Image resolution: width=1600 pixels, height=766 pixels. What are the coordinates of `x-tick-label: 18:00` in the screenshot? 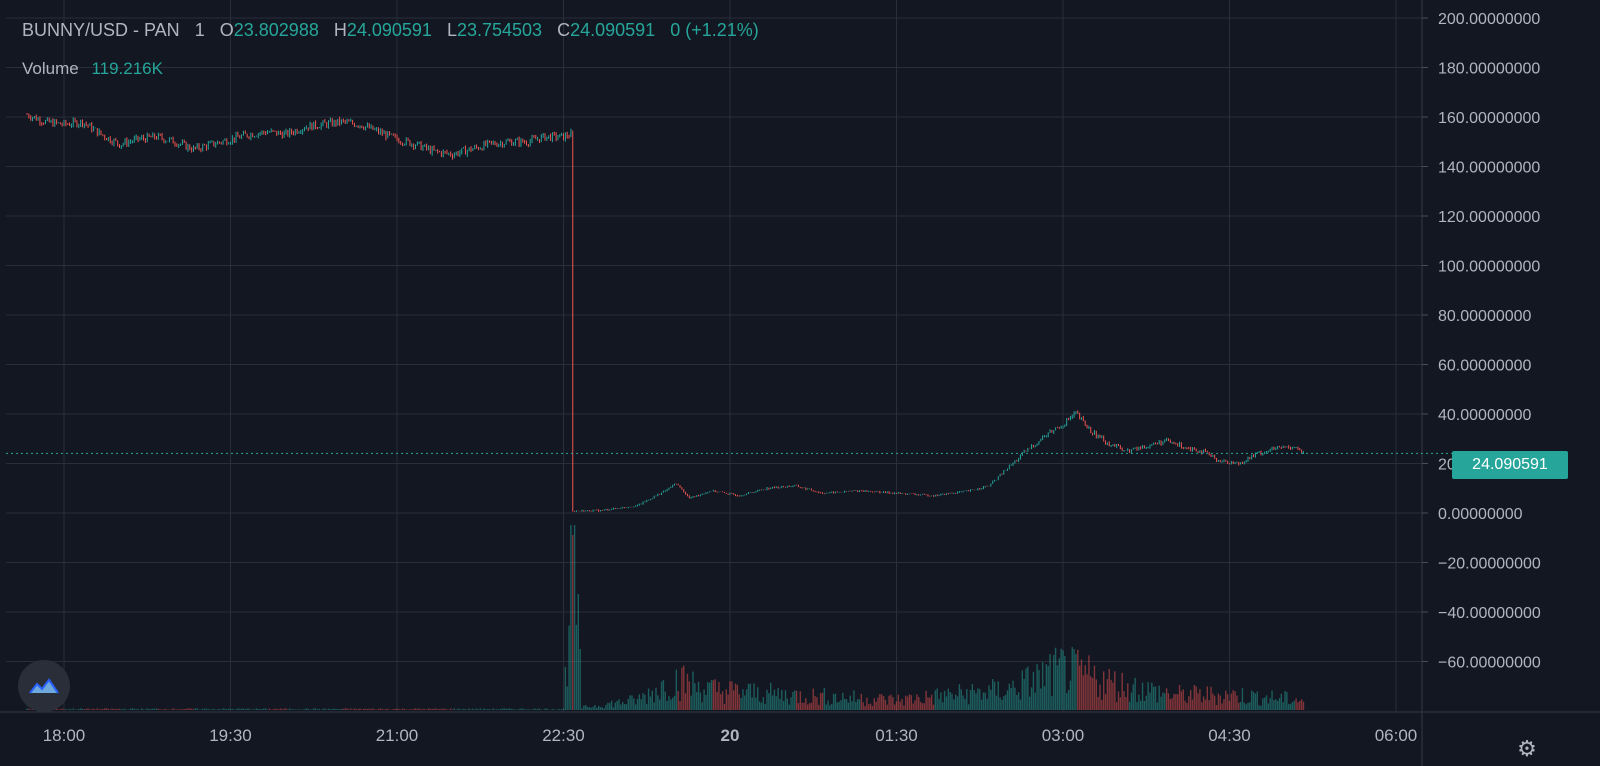 It's located at (64, 735).